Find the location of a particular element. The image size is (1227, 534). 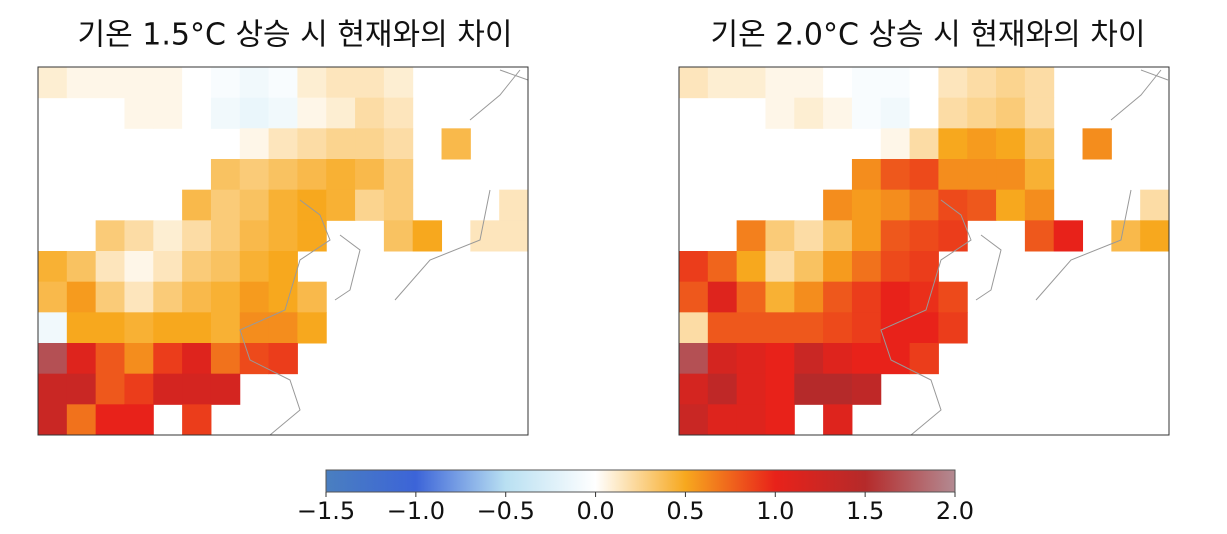

tick-label: 0.5 is located at coordinates (685, 511).